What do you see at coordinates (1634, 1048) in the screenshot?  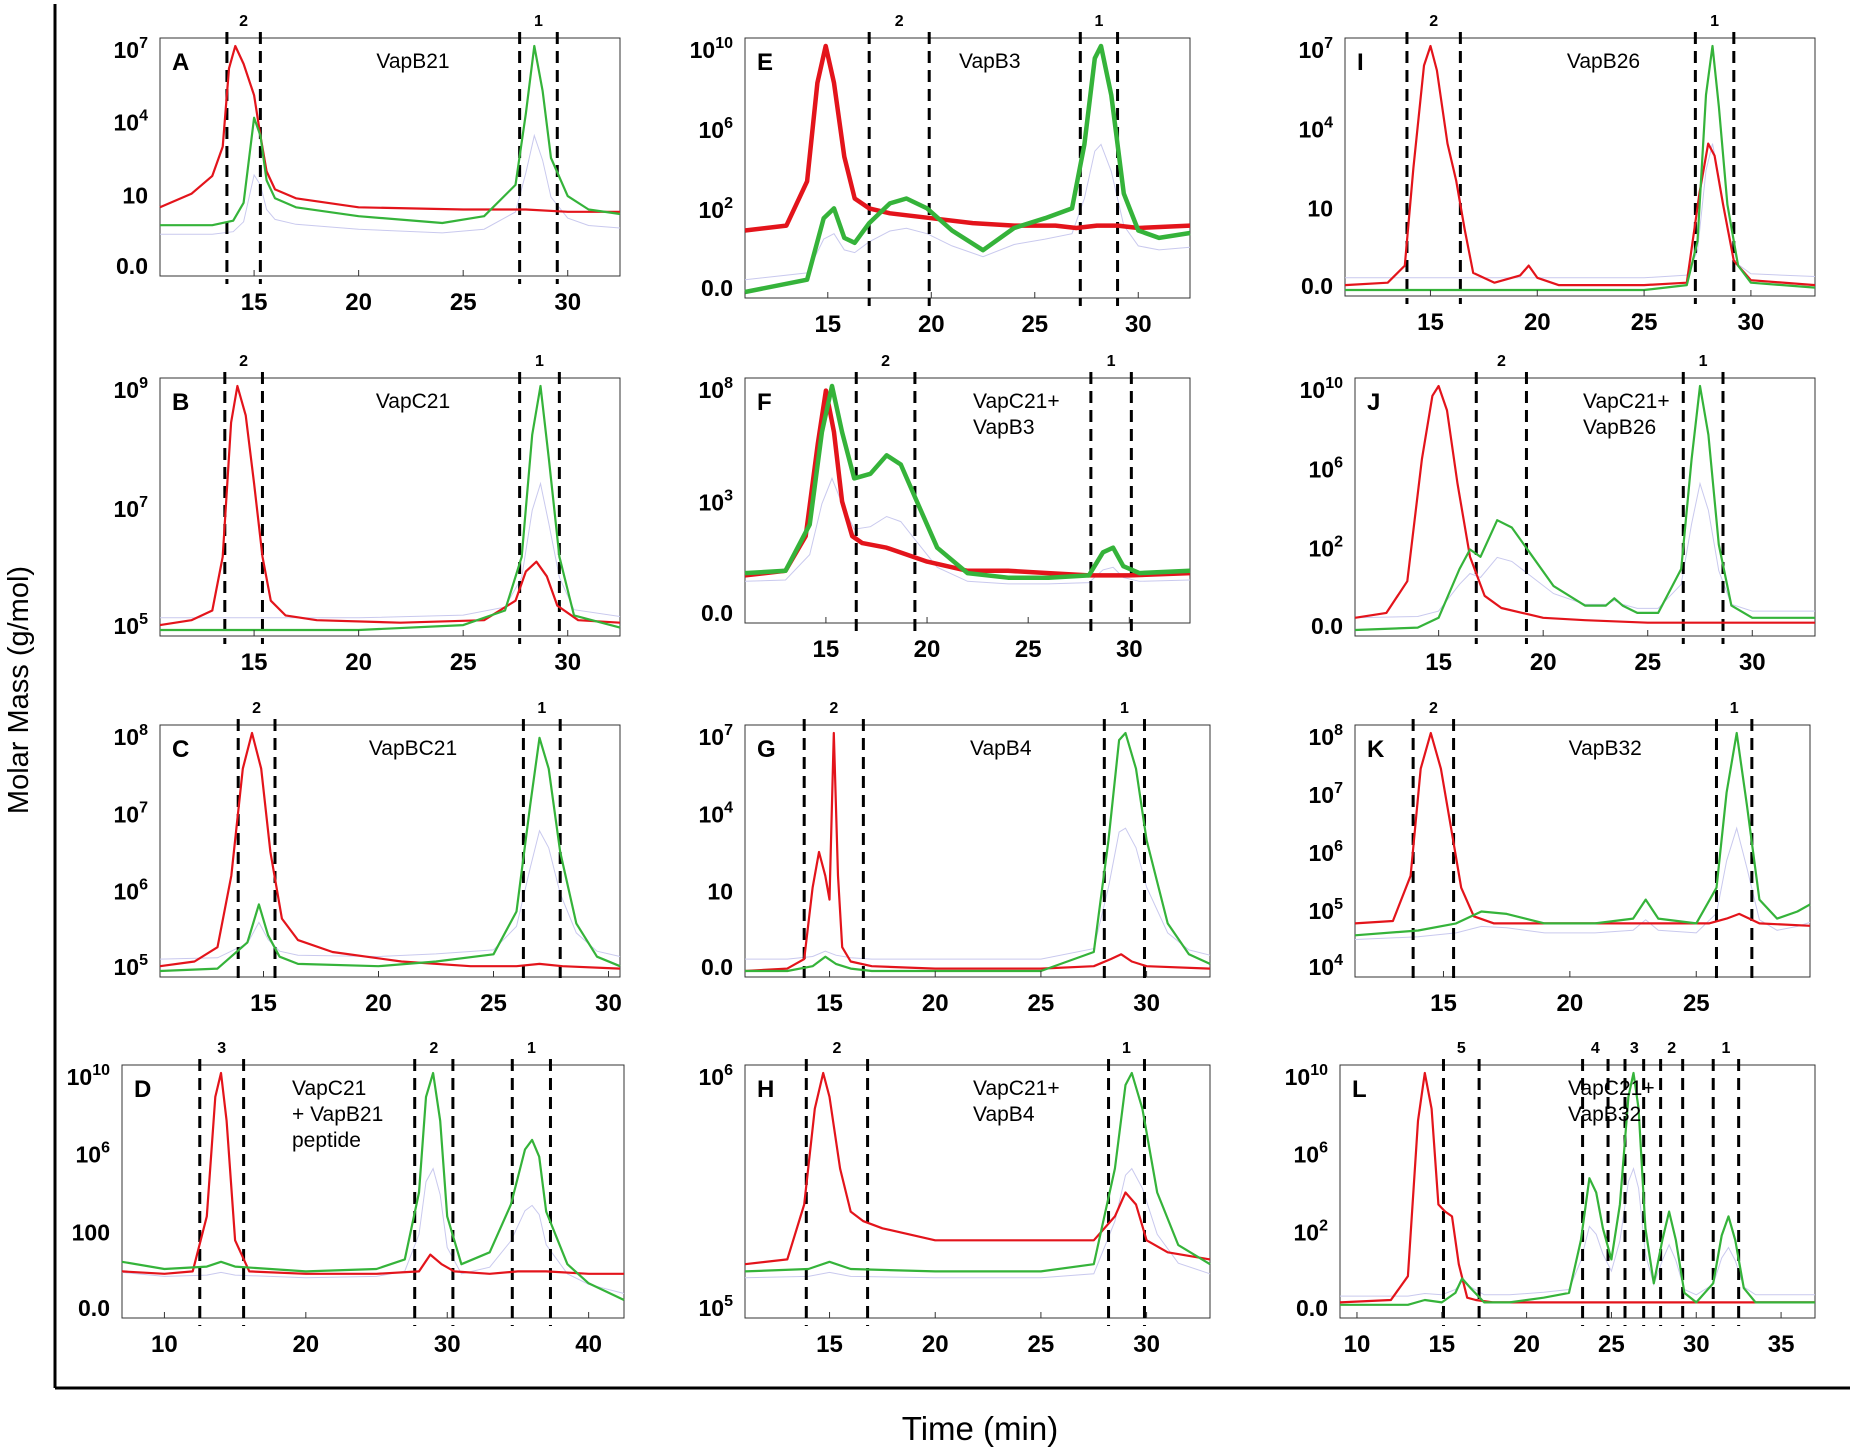 I see `peak-label: 3` at bounding box center [1634, 1048].